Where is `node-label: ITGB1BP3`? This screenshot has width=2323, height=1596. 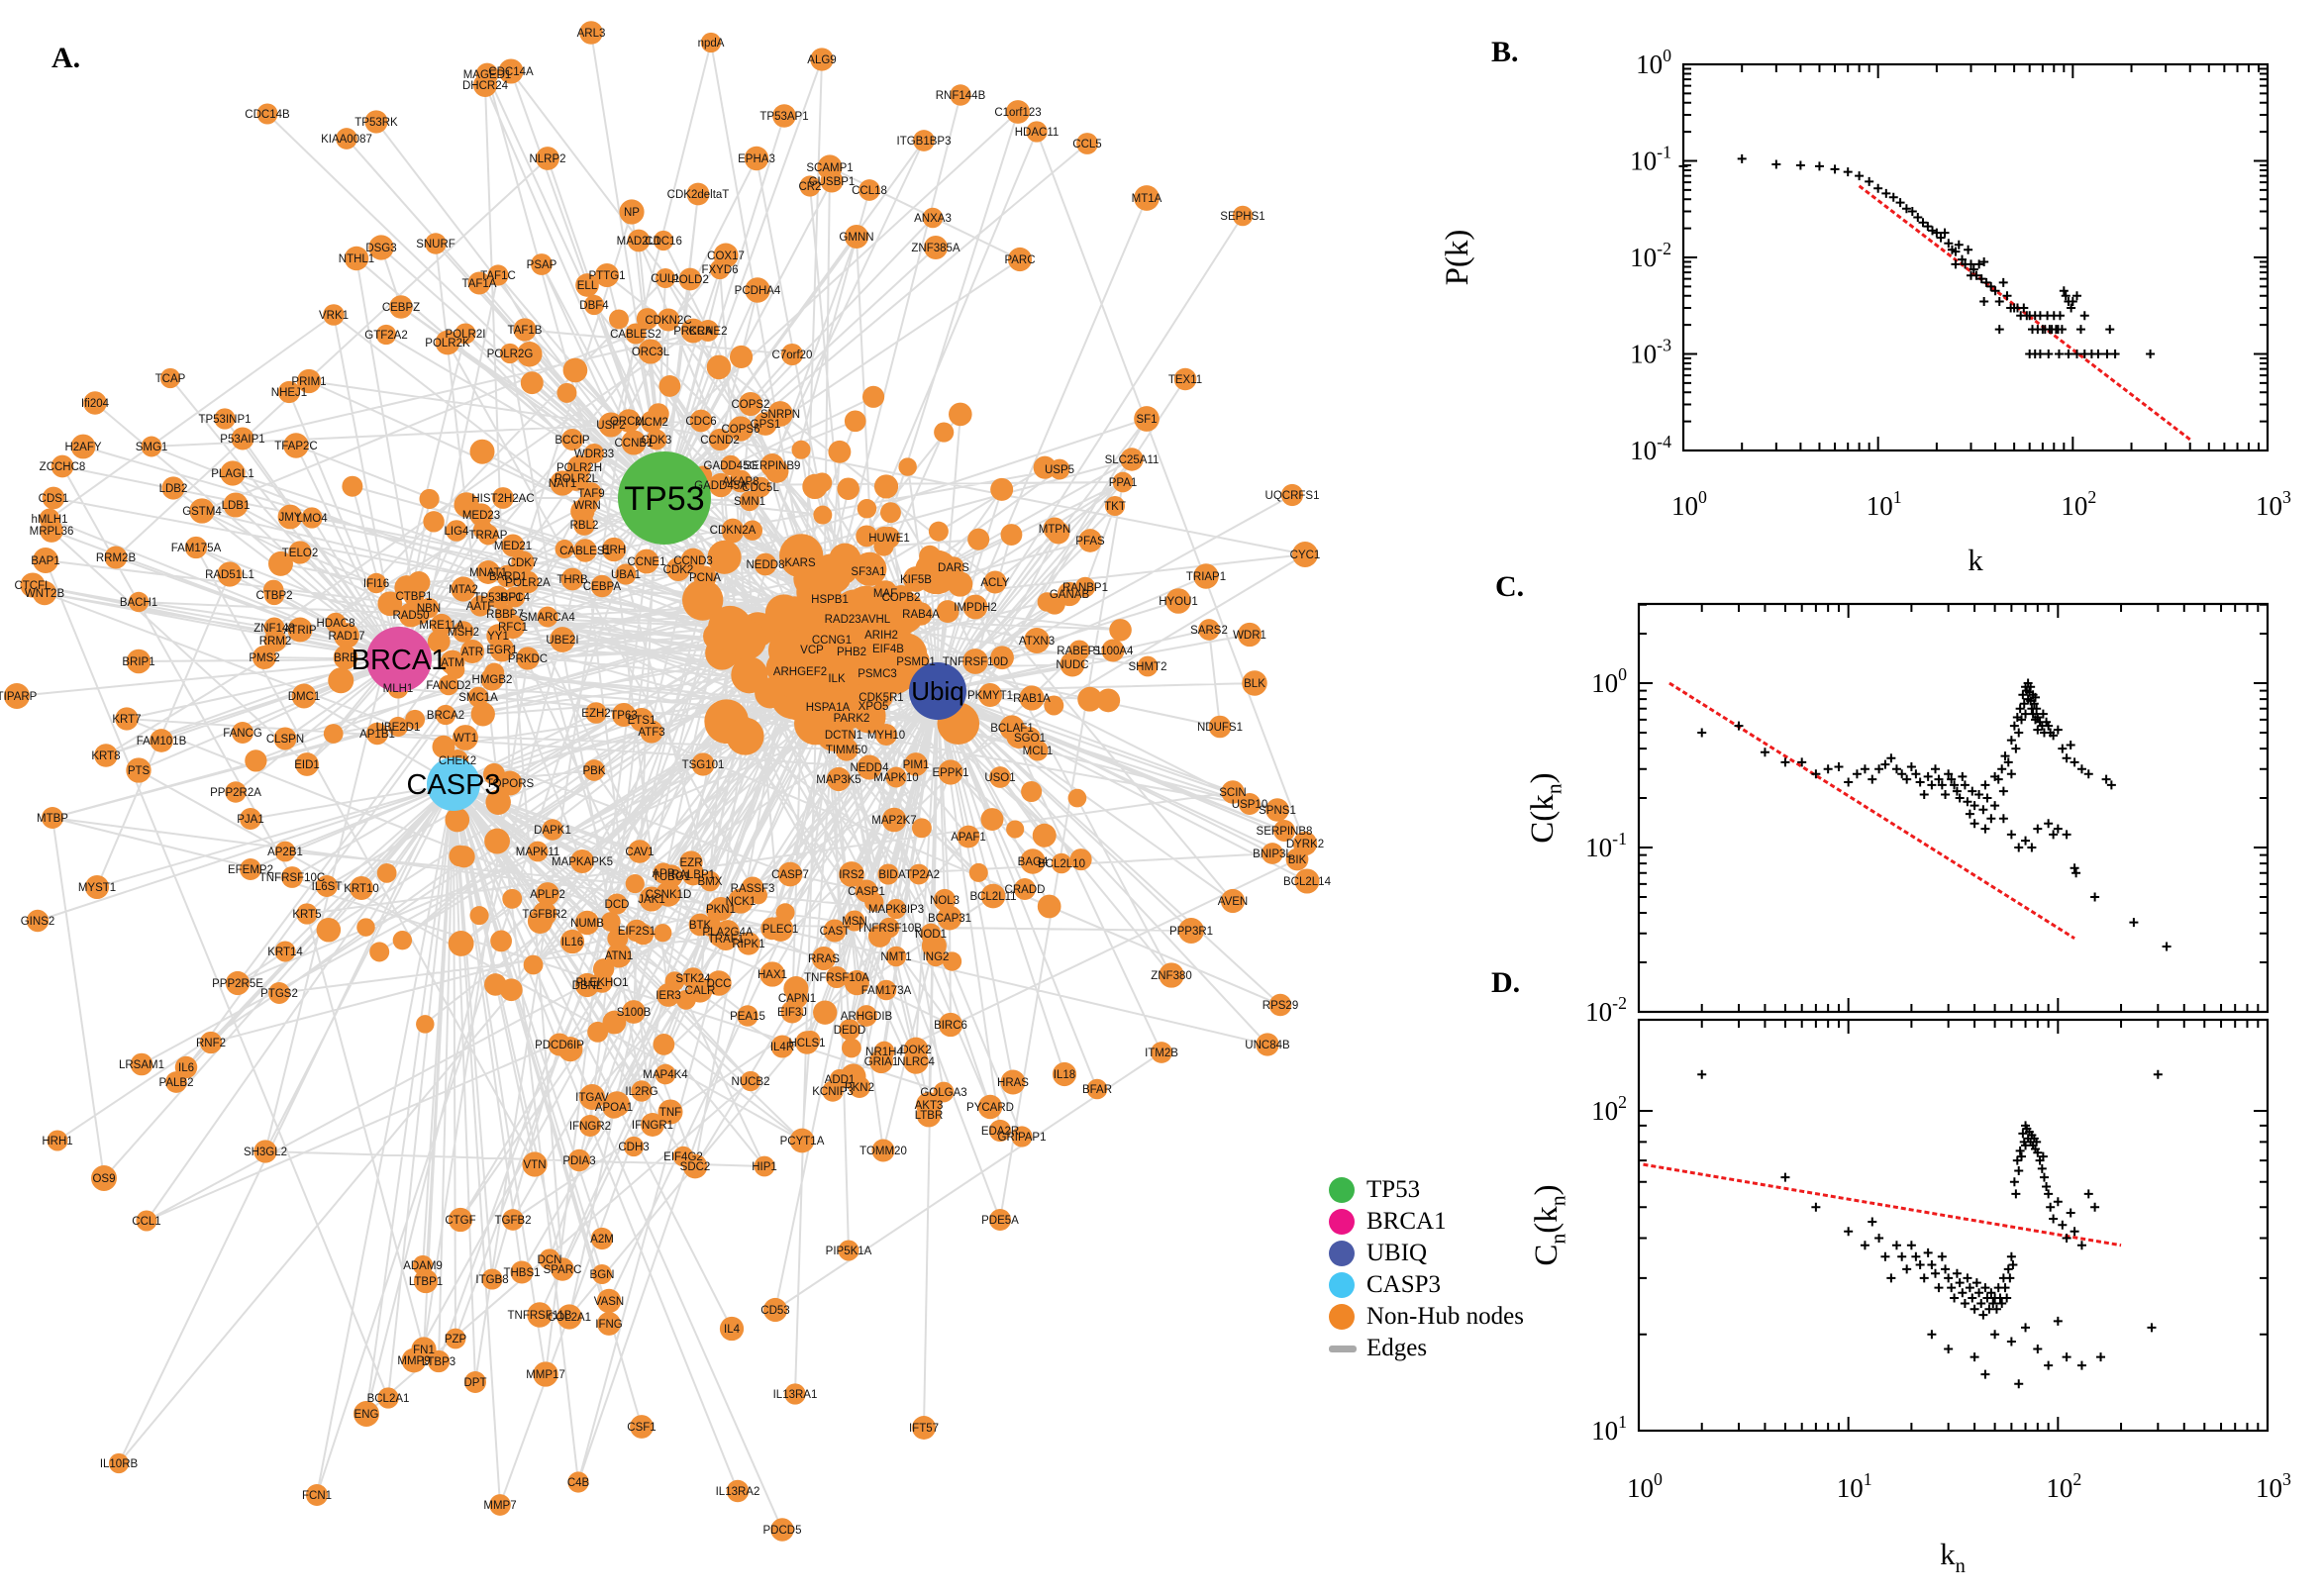
node-label: ITGB1BP3 is located at coordinates (924, 142).